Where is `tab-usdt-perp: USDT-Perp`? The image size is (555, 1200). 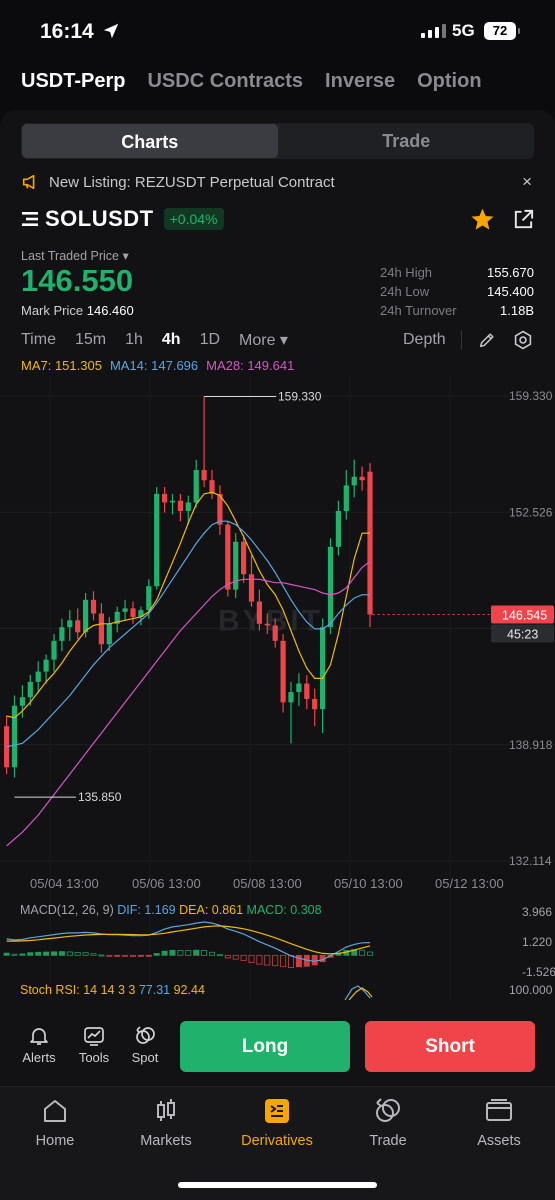 tab-usdt-perp: USDT-Perp is located at coordinates (73, 81).